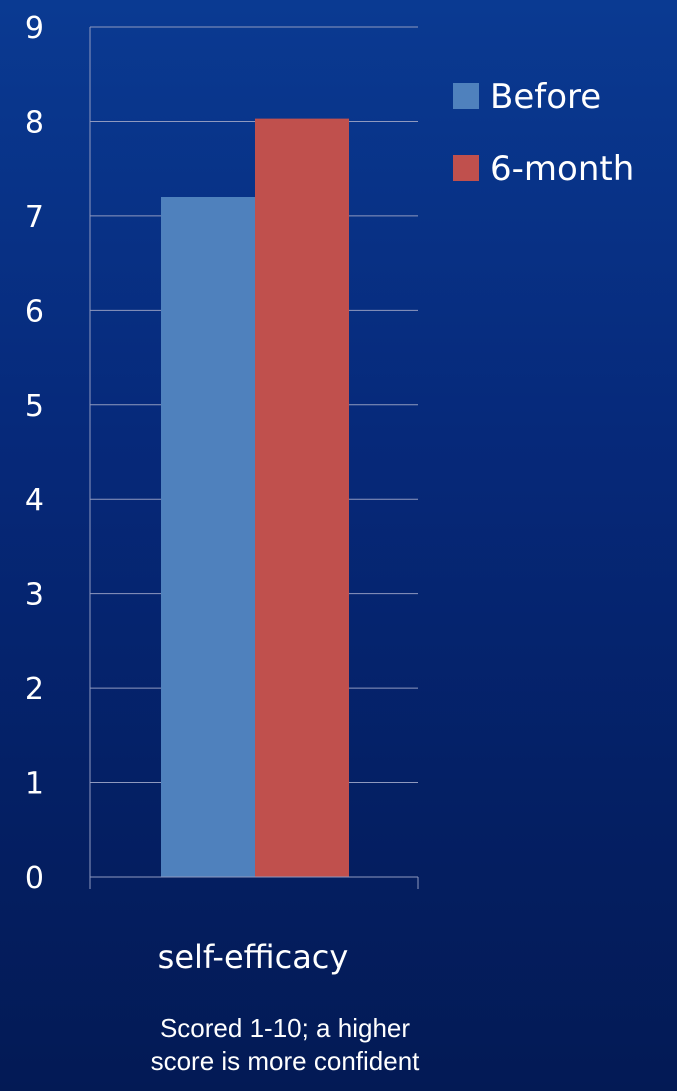 The image size is (677, 1091). What do you see at coordinates (253, 957) in the screenshot?
I see `category-label-self-efficacy: self-efficacy` at bounding box center [253, 957].